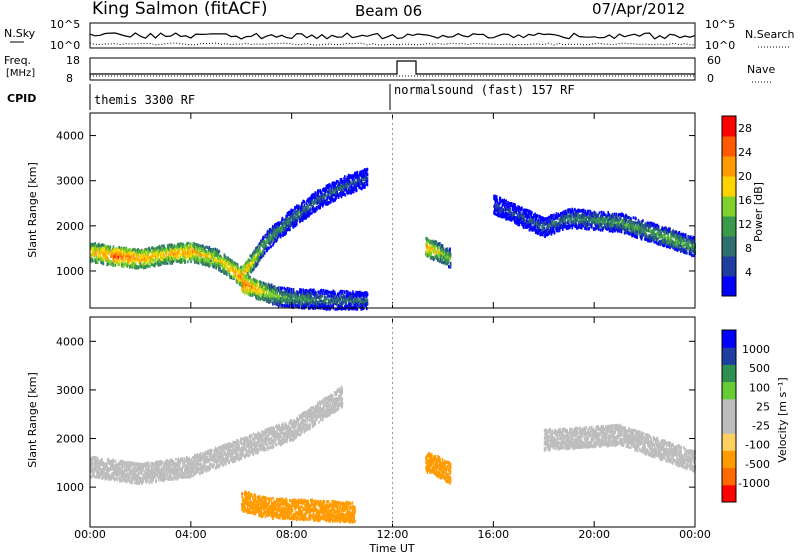 This screenshot has width=800, height=554. Describe the element at coordinates (69, 78) in the screenshot. I see `freq-tick-bottom: 8` at that location.